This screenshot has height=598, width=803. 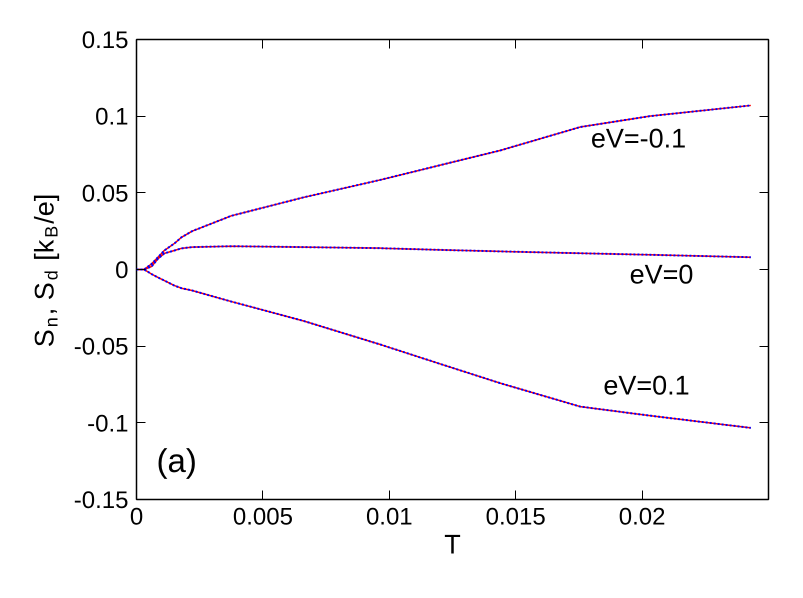 What do you see at coordinates (112, 117) in the screenshot?
I see `y-tick-label: 0.1` at bounding box center [112, 117].